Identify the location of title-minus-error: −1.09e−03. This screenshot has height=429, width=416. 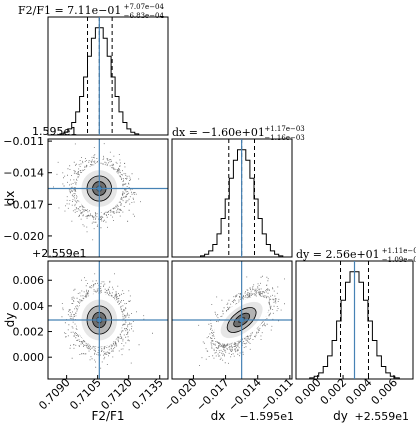
(399, 260).